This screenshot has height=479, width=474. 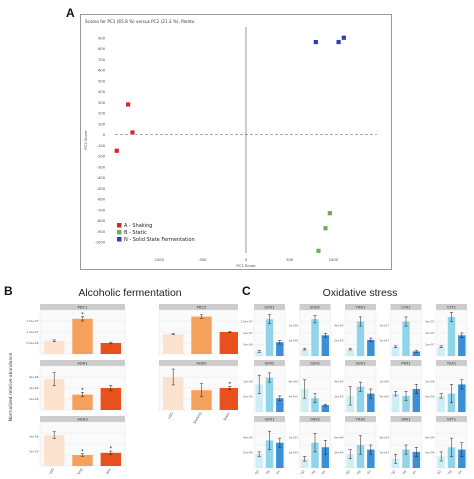 I want to click on c-facet-label: GSH1, so click(x=315, y=364).